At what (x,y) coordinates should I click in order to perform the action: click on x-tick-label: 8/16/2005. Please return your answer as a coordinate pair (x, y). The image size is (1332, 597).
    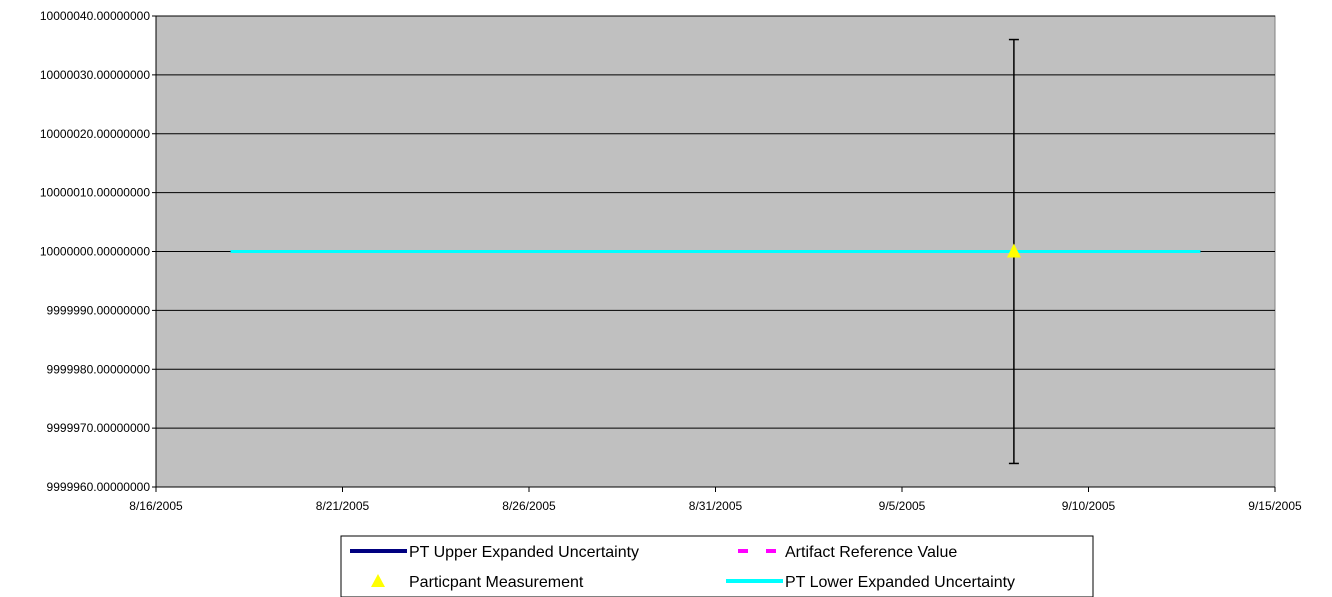
    Looking at the image, I should click on (156, 506).